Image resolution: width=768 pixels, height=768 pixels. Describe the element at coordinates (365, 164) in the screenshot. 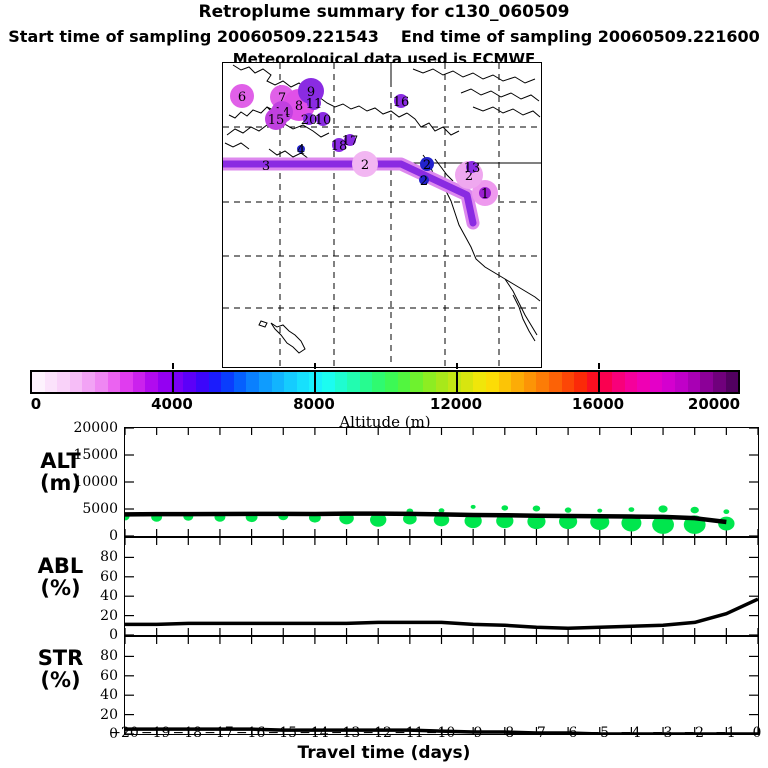

I see `map-marker-halo` at that location.